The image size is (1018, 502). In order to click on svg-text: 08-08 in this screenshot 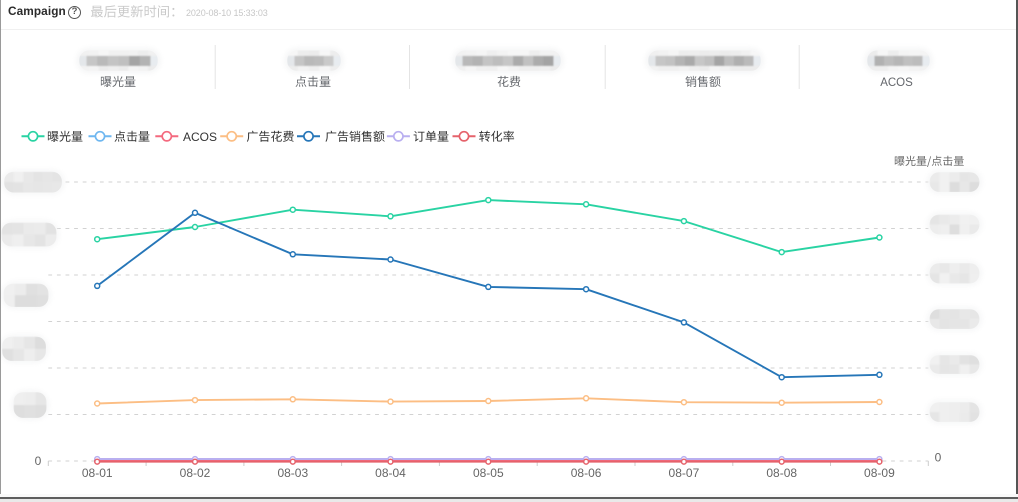, I will do `click(781, 473)`.